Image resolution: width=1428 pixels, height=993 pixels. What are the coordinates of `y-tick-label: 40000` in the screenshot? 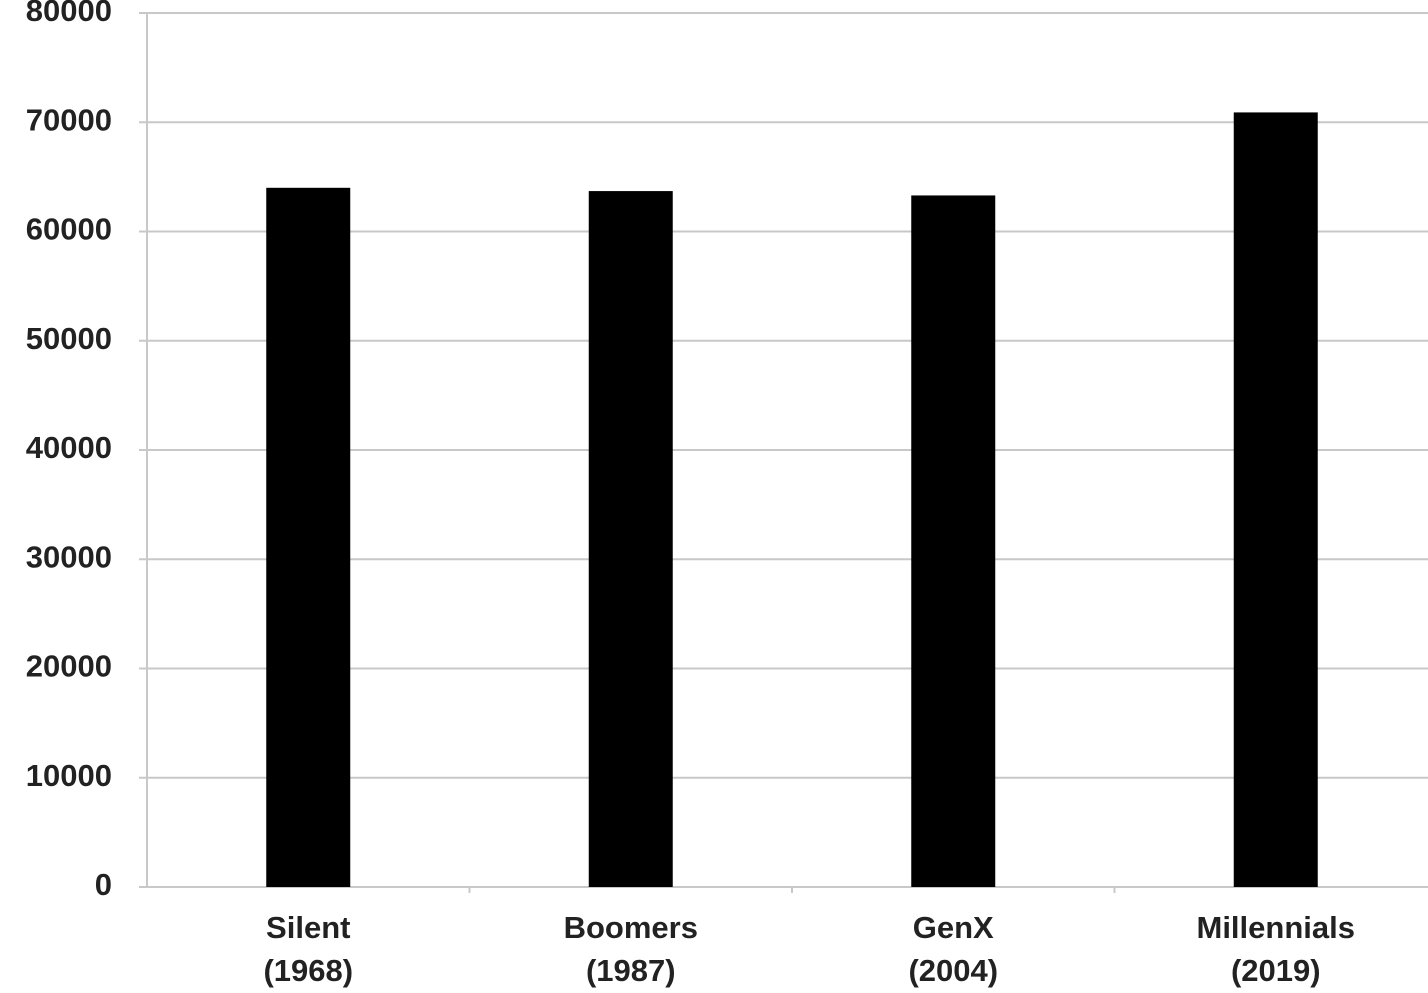 It's located at (69, 447).